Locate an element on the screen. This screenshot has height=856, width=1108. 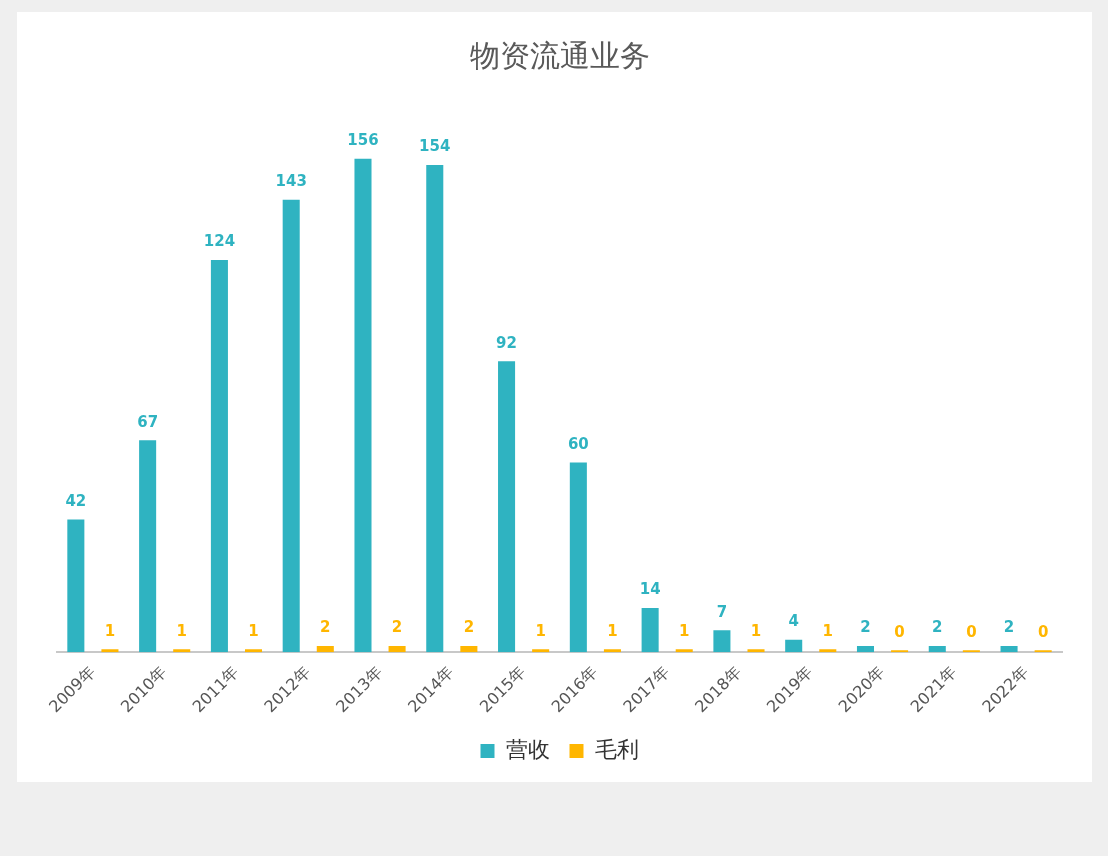
data-label: 124 is located at coordinates (219, 241).